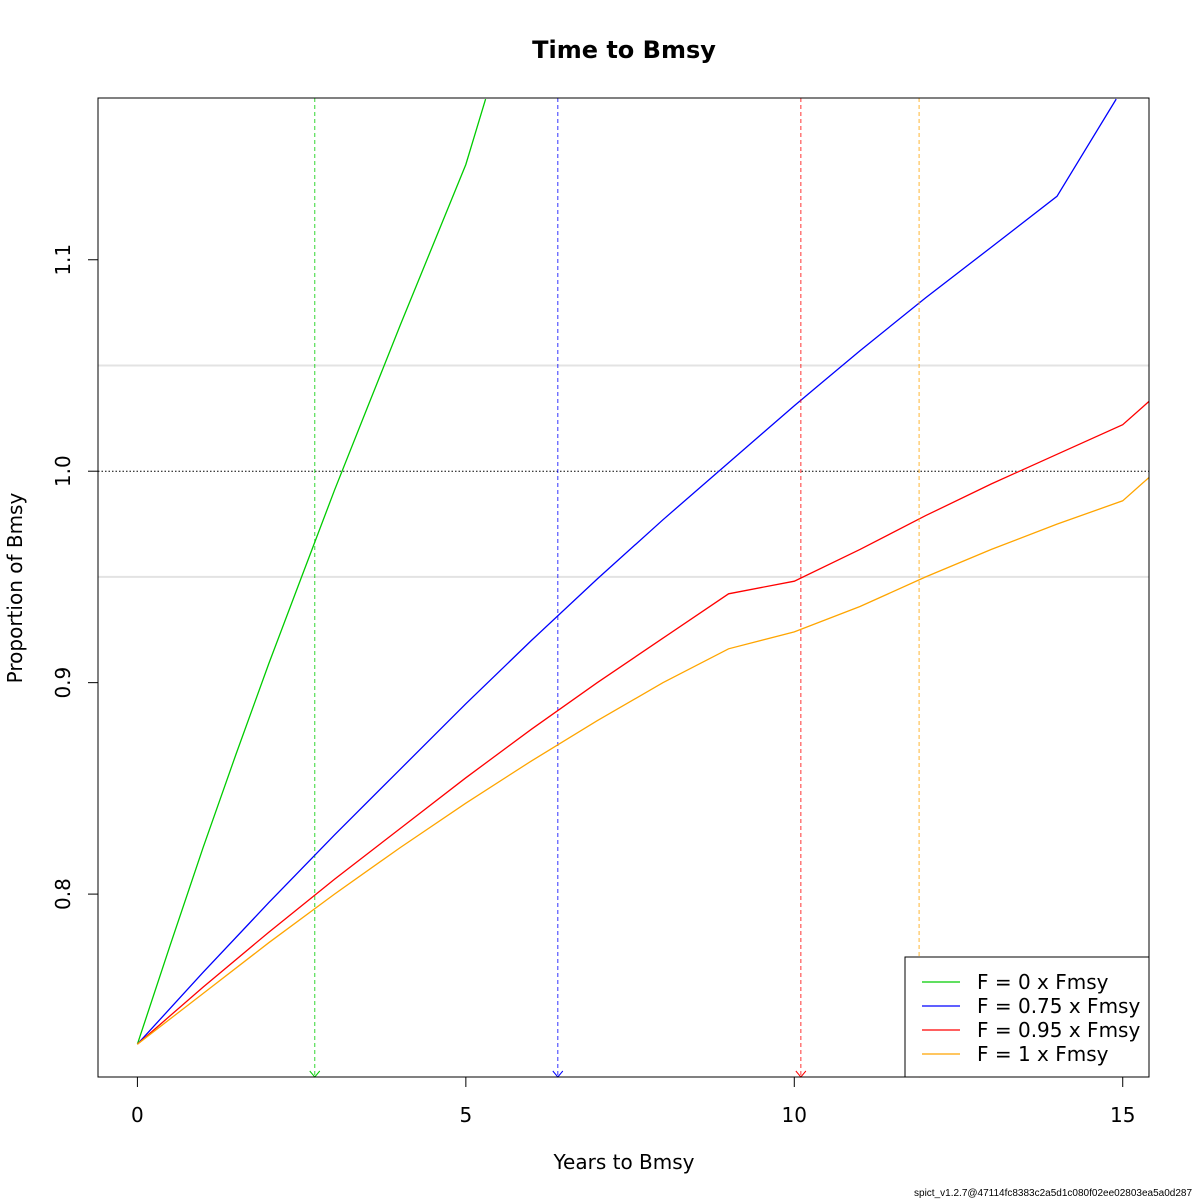 The image size is (1200, 1200). I want to click on x-tick-label: 5, so click(465, 1115).